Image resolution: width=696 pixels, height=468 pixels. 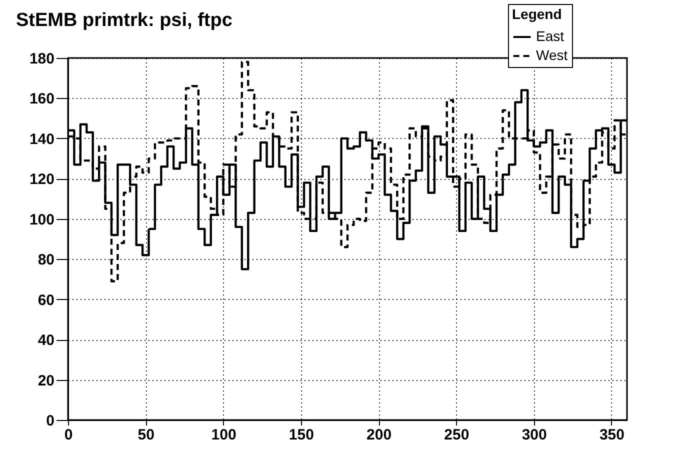 What do you see at coordinates (46, 341) in the screenshot?
I see `y-tick-label: 40` at bounding box center [46, 341].